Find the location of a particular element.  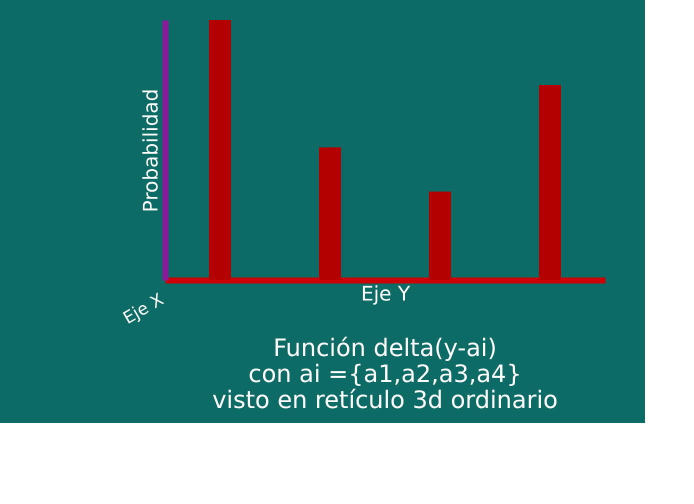

text: visto en retículo 3d ordinario is located at coordinates (385, 400).